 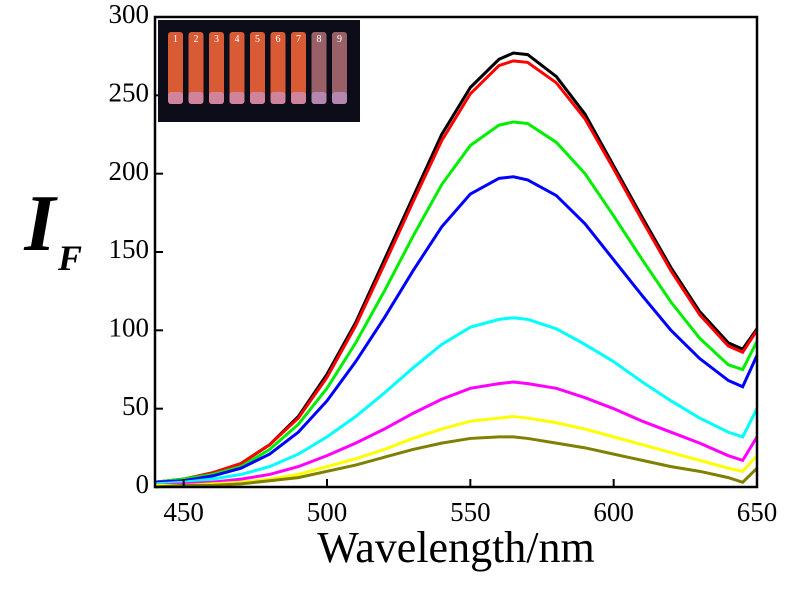 I want to click on y-axis-label-sub: F, so click(x=69, y=258).